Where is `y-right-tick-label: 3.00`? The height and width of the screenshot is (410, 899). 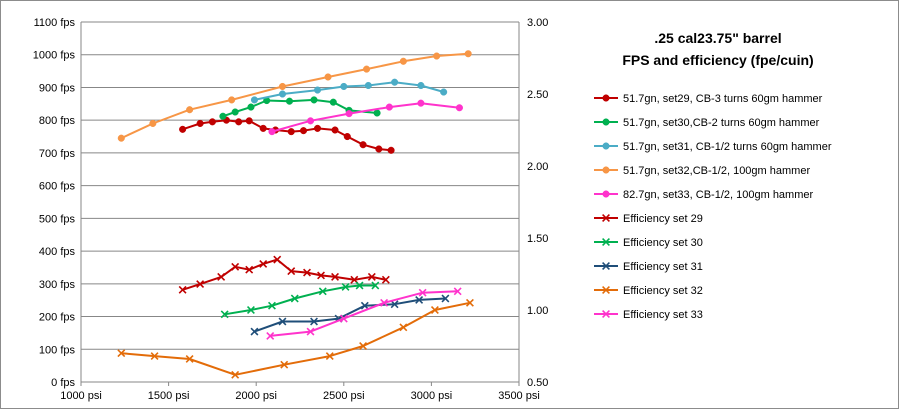 y-right-tick-label: 3.00 is located at coordinates (537, 23).